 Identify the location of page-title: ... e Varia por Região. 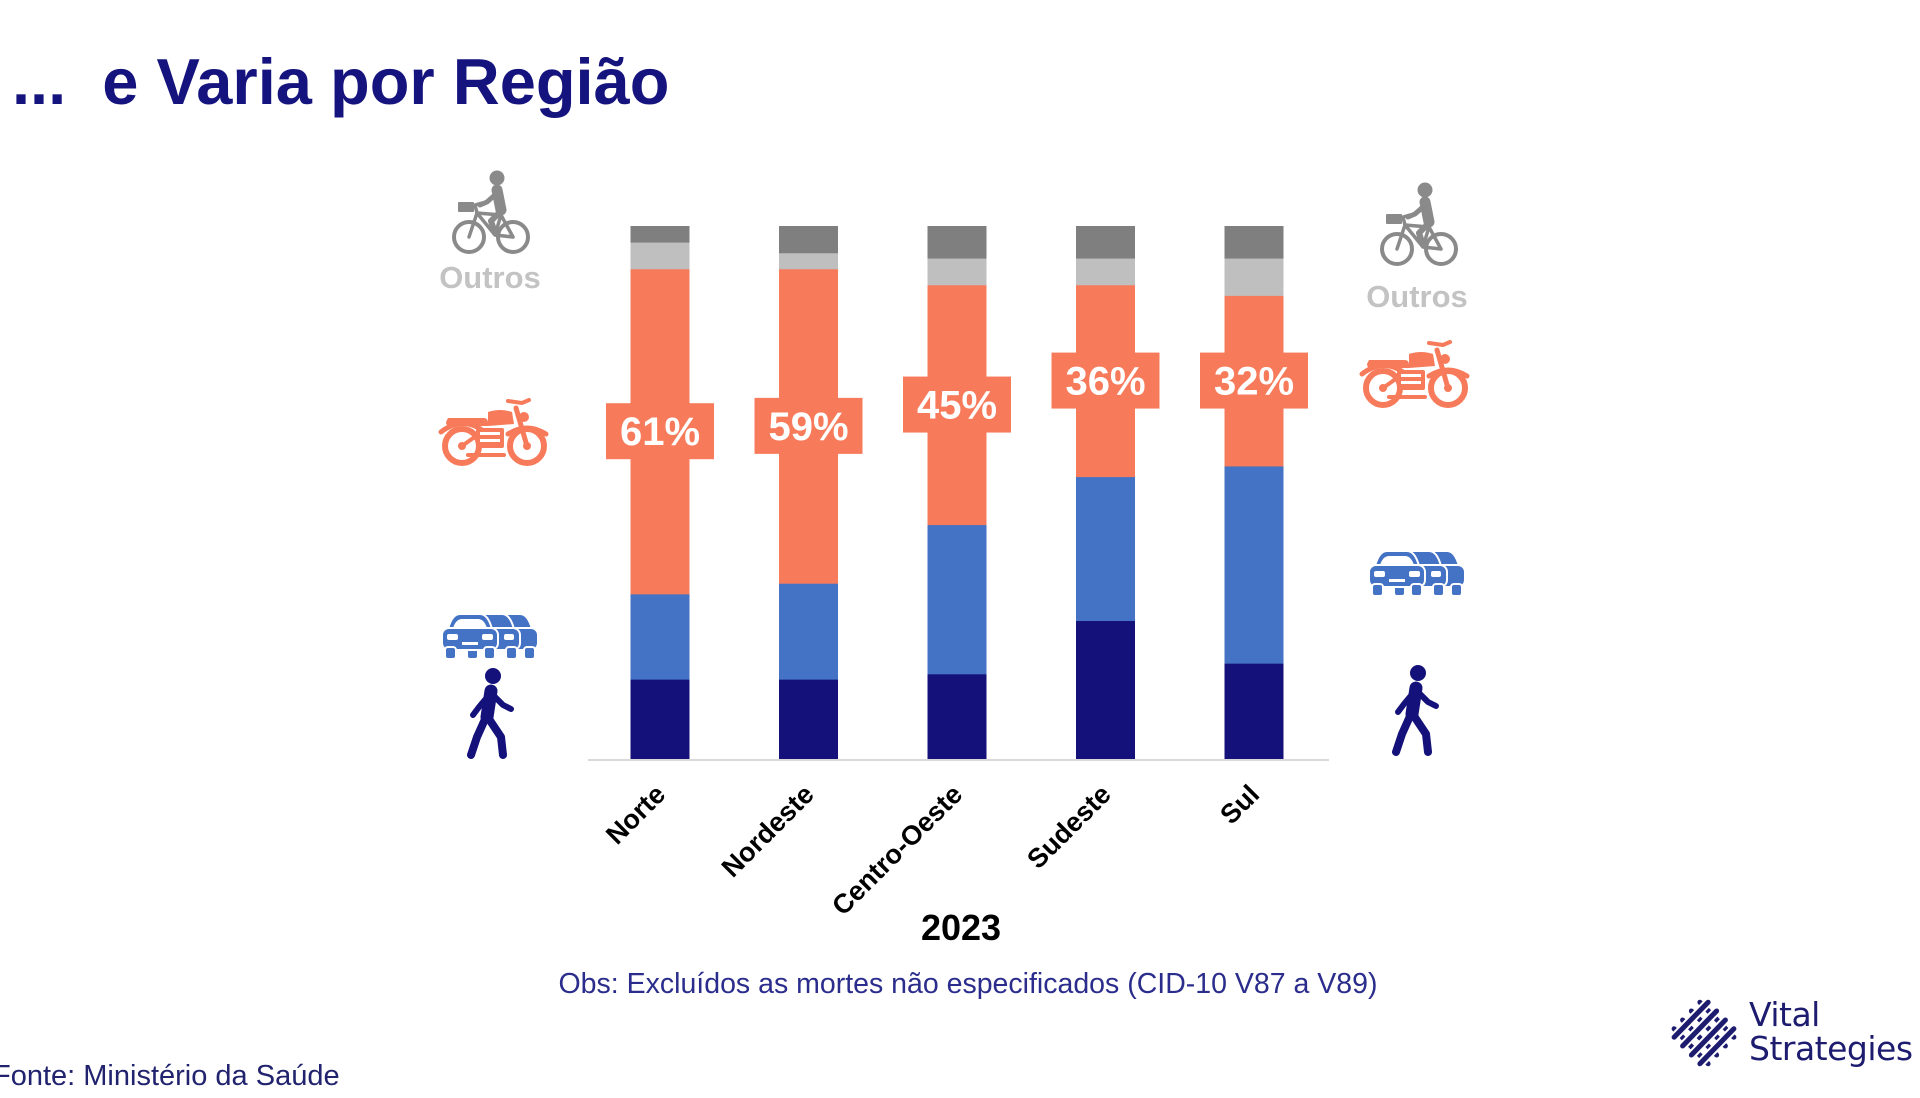
(341, 81).